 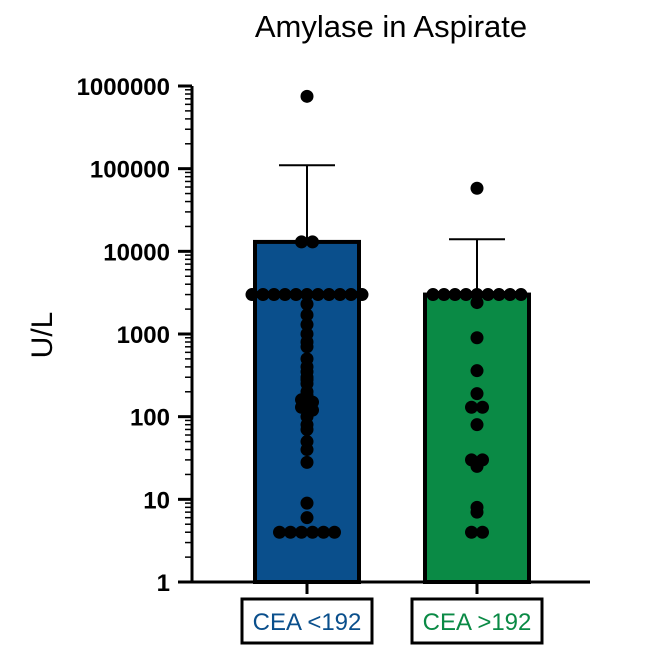 What do you see at coordinates (130, 170) in the screenshot?
I see `y-tick-label: 100000` at bounding box center [130, 170].